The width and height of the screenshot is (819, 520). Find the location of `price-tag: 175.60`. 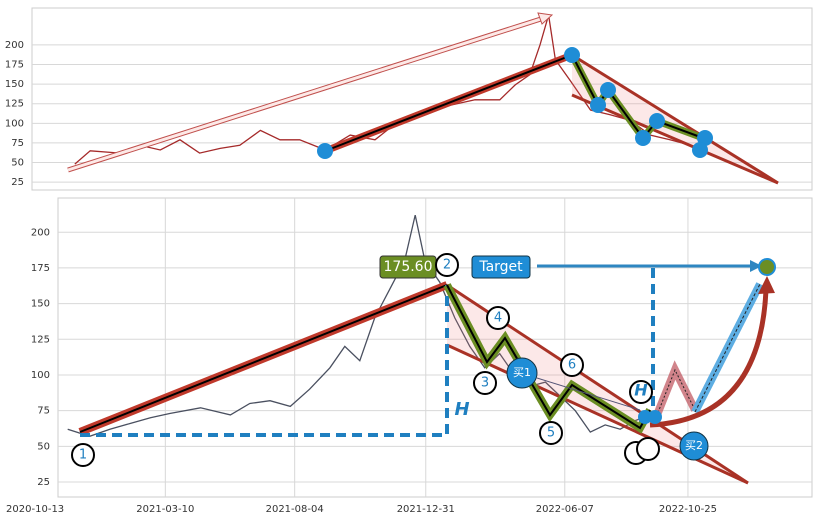

price-tag: 175.60 is located at coordinates (408, 267).